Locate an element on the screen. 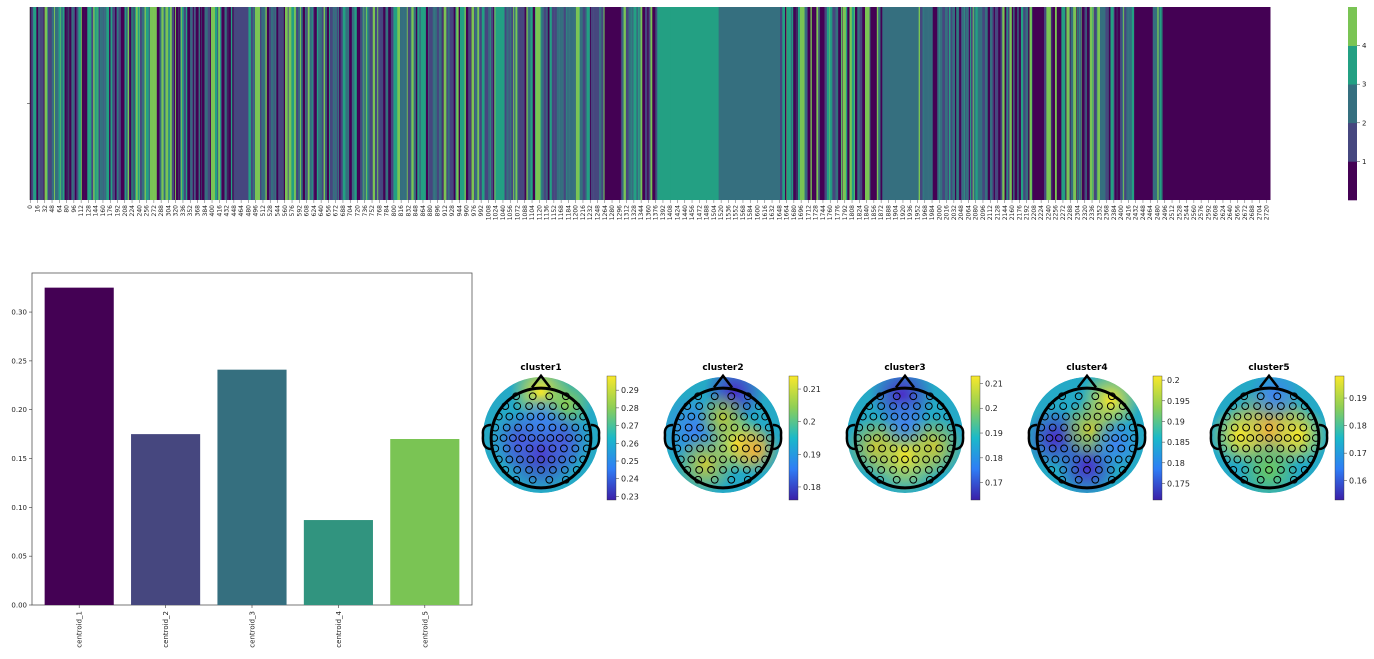 This screenshot has height=659, width=1374. heatmap-x-tick-label: 192 is located at coordinates (118, 211).